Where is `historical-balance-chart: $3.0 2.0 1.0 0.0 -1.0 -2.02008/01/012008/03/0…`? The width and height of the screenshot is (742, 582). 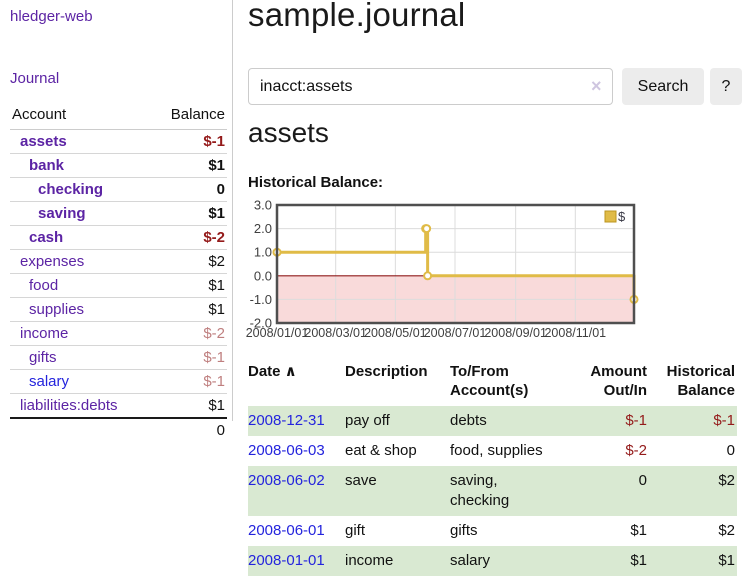 historical-balance-chart: $3.0 2.0 1.0 0.0 -1.0 -2.02008/01/012008/03/0… is located at coordinates (442, 270).